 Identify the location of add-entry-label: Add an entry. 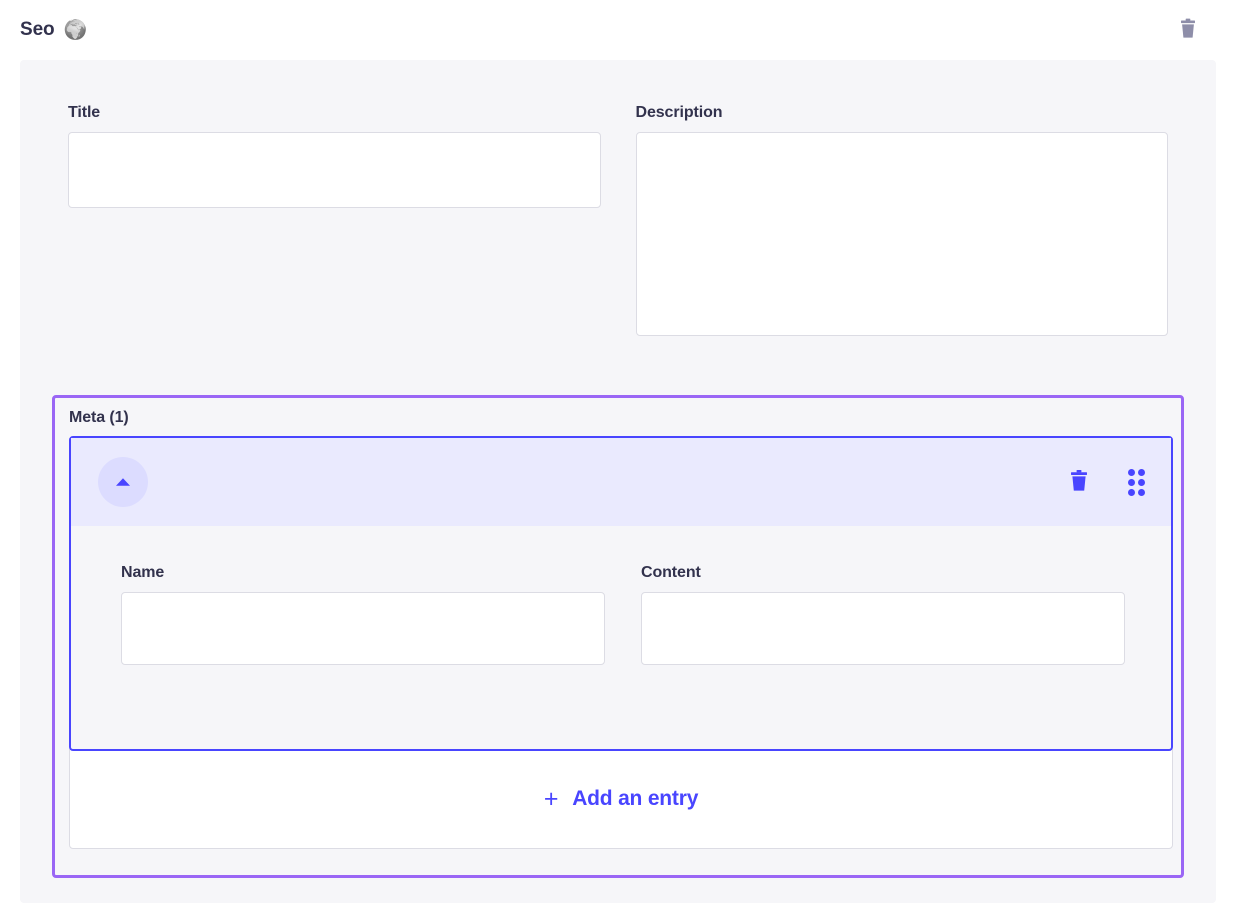
(635, 798).